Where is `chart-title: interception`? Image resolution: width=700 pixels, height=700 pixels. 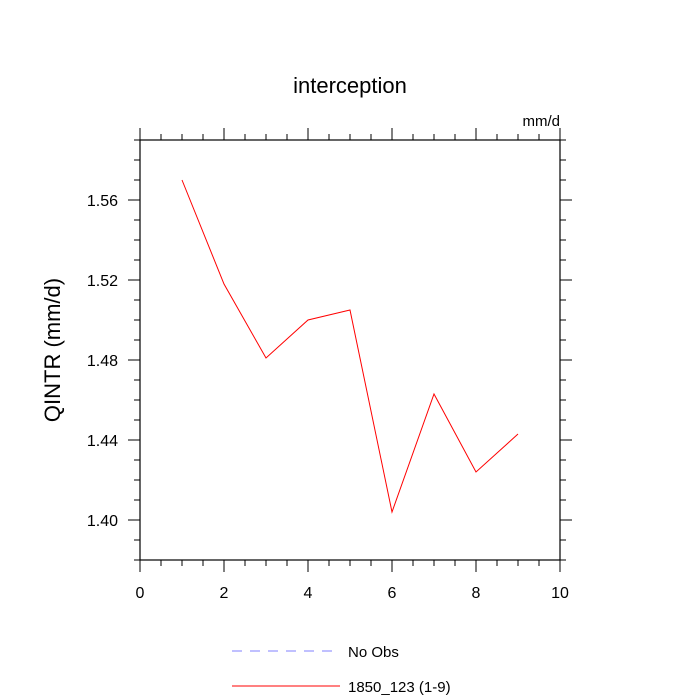 chart-title: interception is located at coordinates (350, 85).